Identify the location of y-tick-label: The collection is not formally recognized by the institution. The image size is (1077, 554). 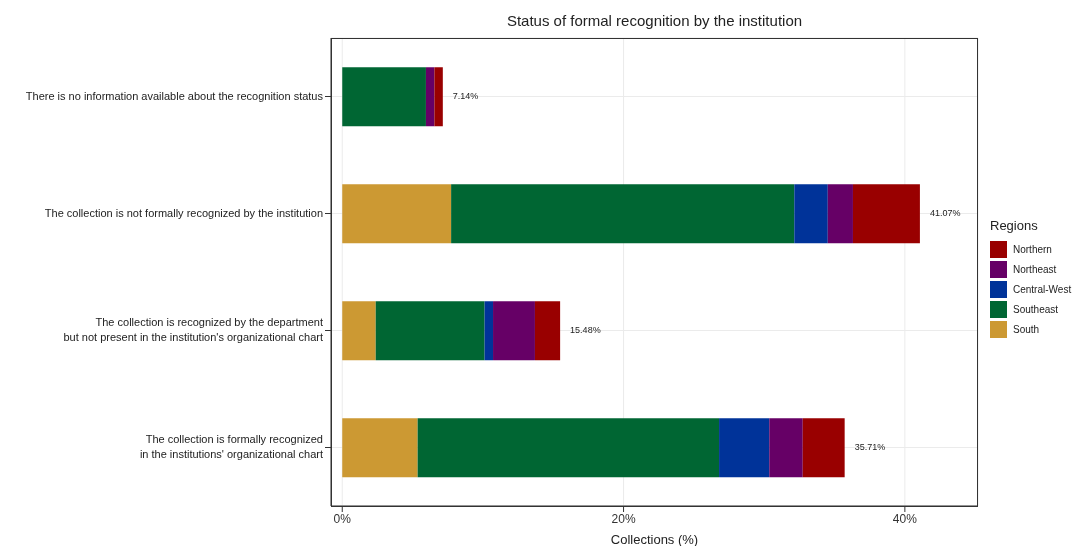
(183, 212).